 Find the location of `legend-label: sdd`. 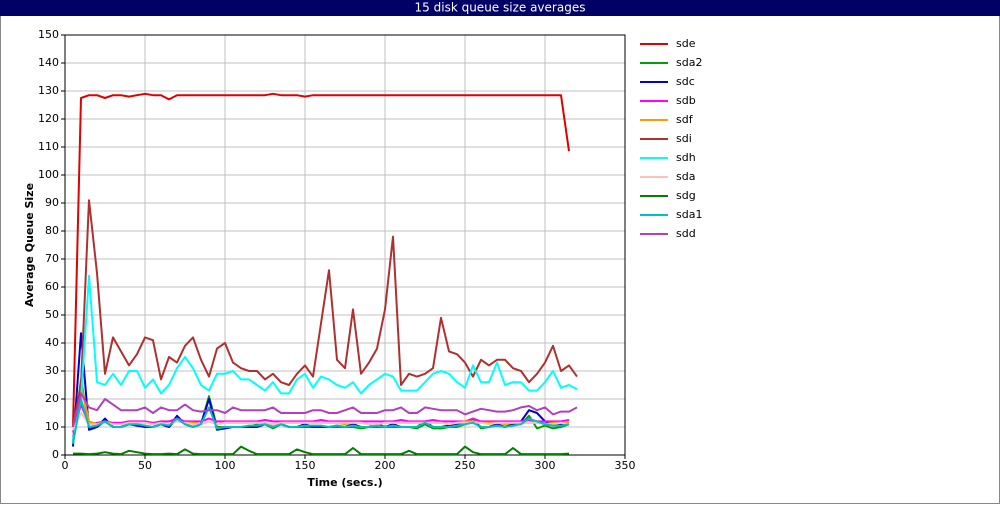

legend-label: sdd is located at coordinates (686, 233).